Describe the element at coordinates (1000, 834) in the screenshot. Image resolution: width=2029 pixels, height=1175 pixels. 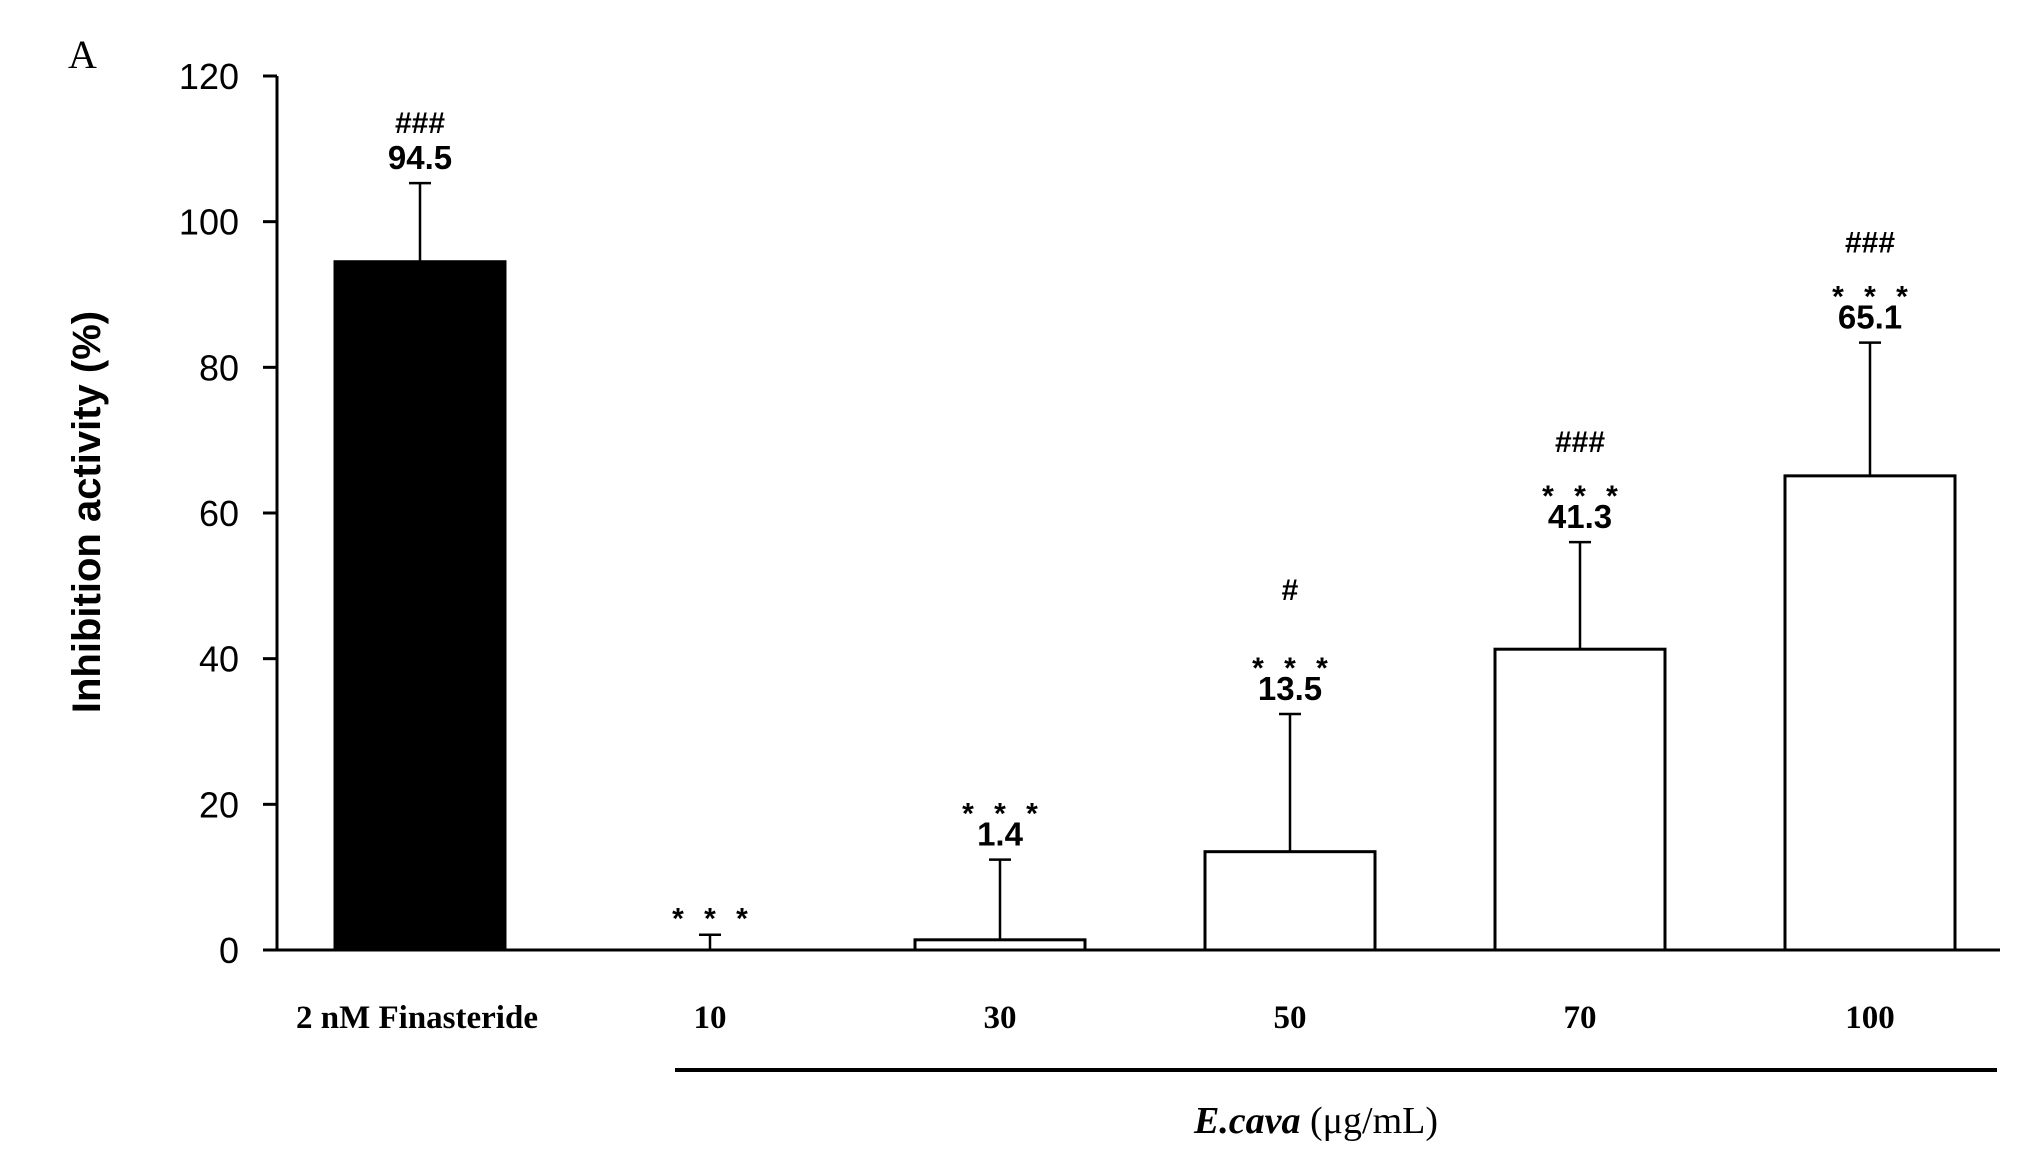
I see `data-label: 1.4` at that location.